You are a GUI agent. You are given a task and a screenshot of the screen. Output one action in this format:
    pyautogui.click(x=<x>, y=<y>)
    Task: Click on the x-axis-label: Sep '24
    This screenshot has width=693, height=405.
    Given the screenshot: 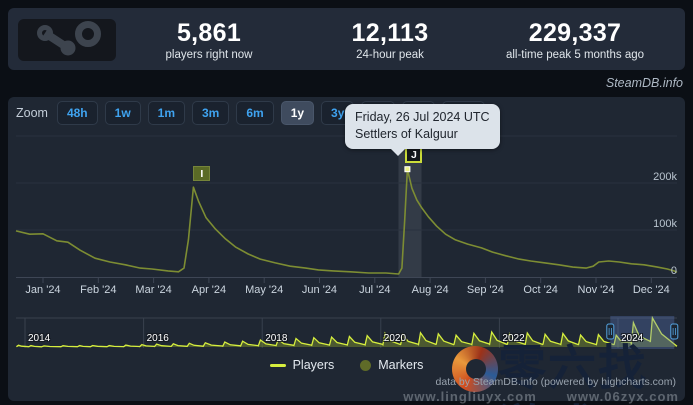 What is the action you would take?
    pyautogui.click(x=485, y=290)
    